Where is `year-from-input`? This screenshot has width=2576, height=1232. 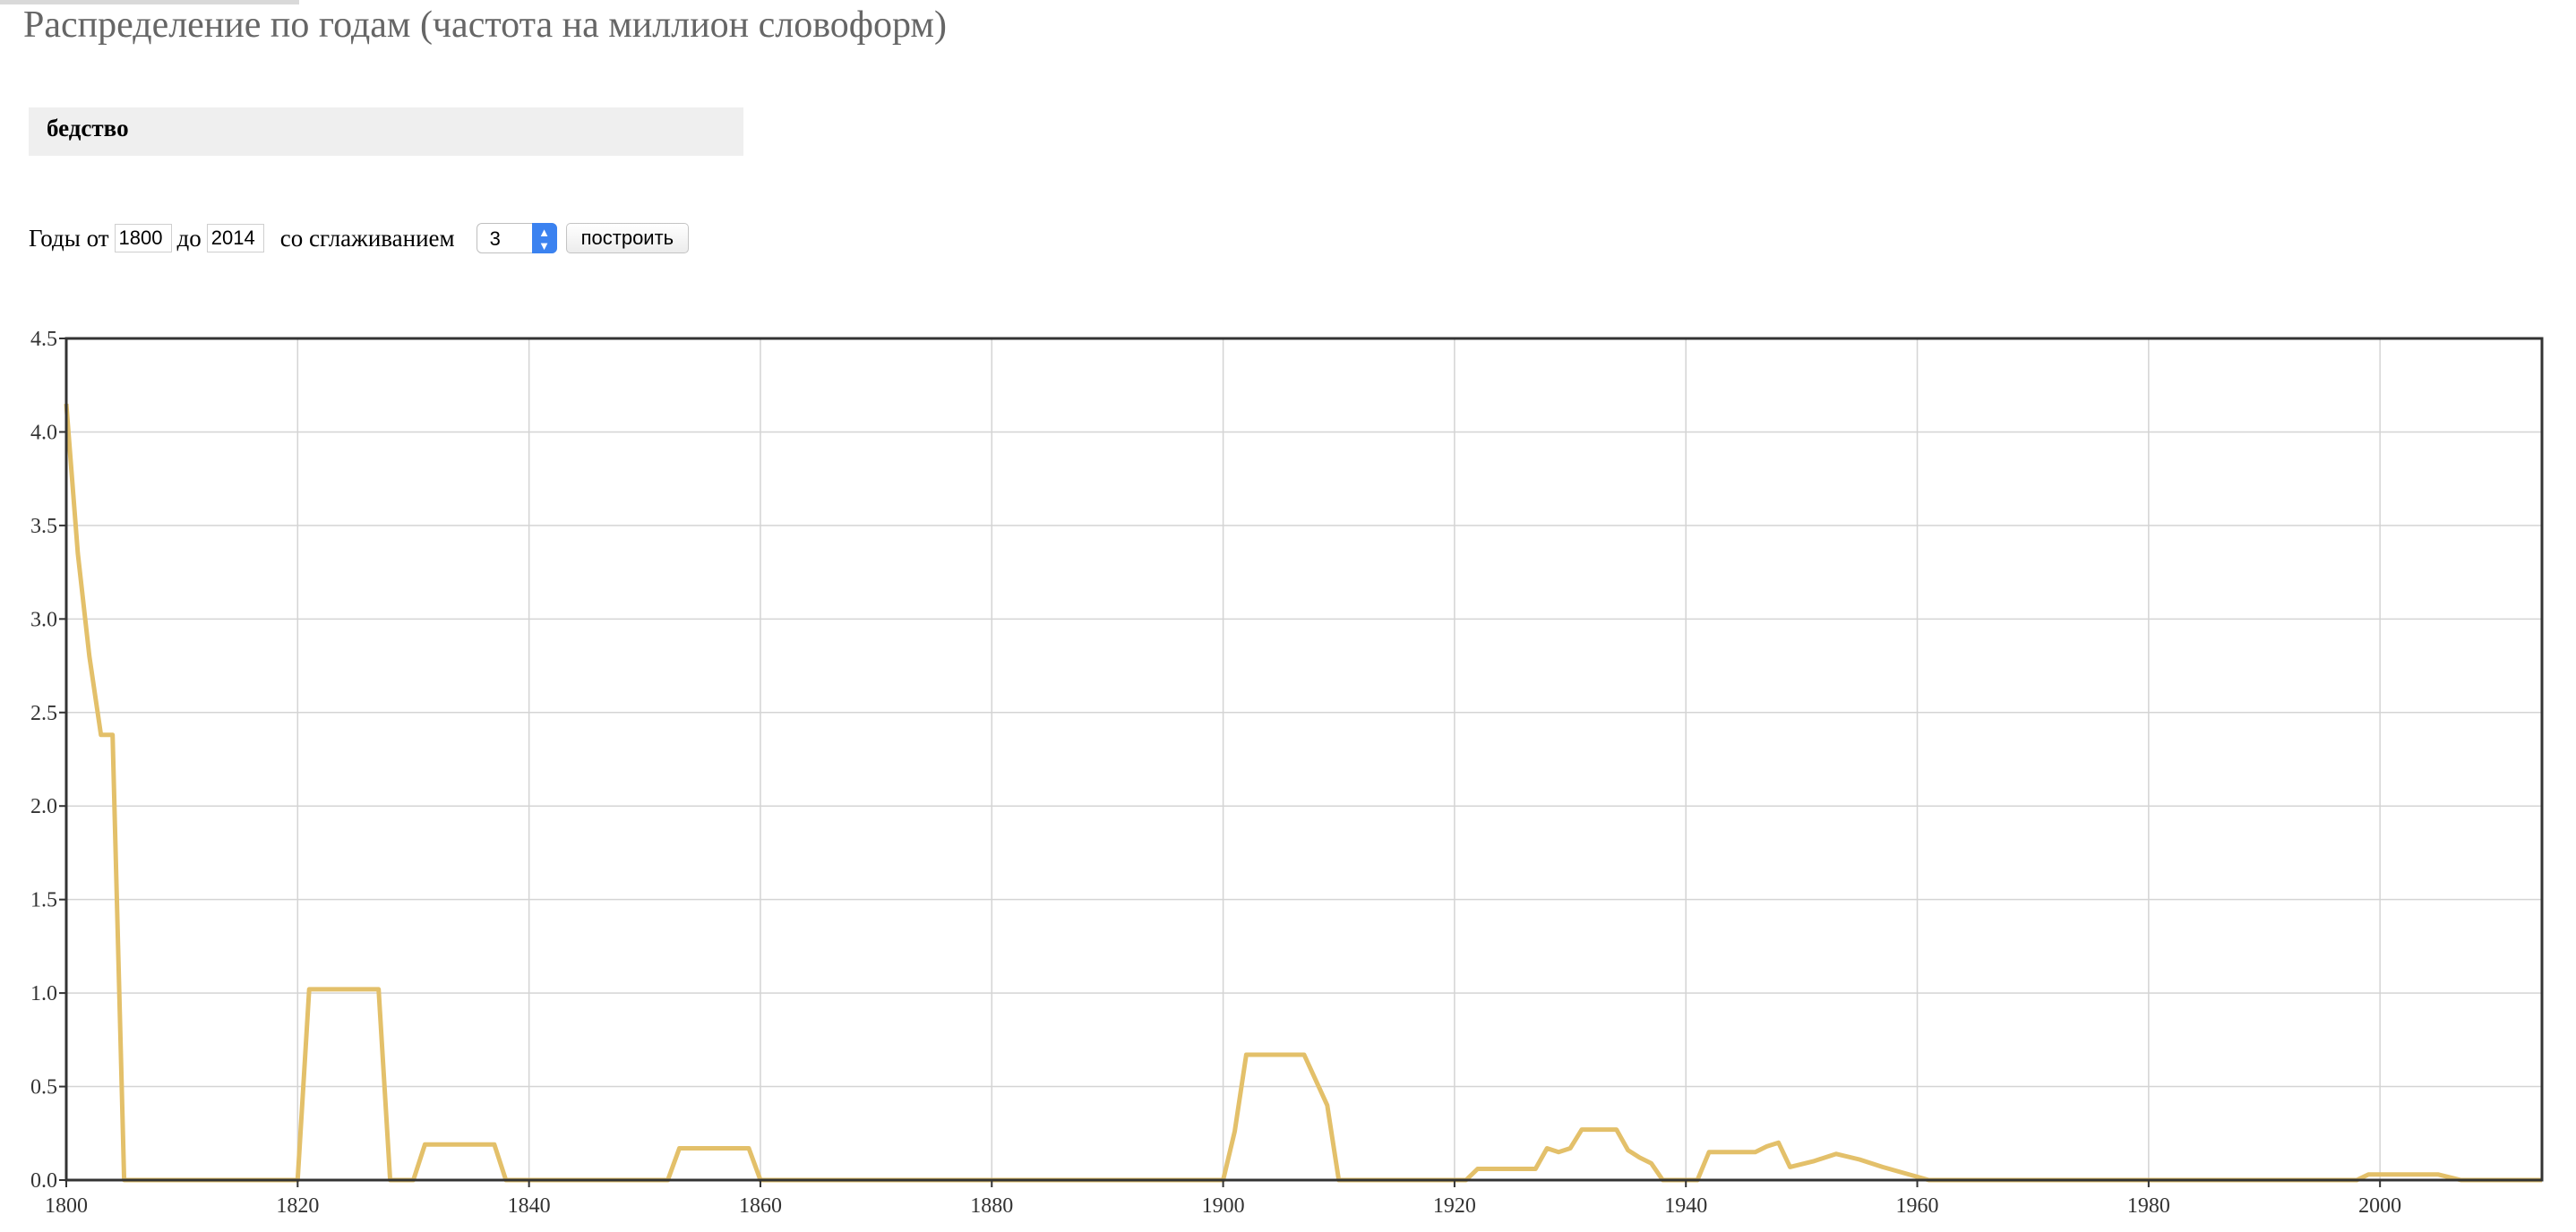 year-from-input is located at coordinates (143, 238).